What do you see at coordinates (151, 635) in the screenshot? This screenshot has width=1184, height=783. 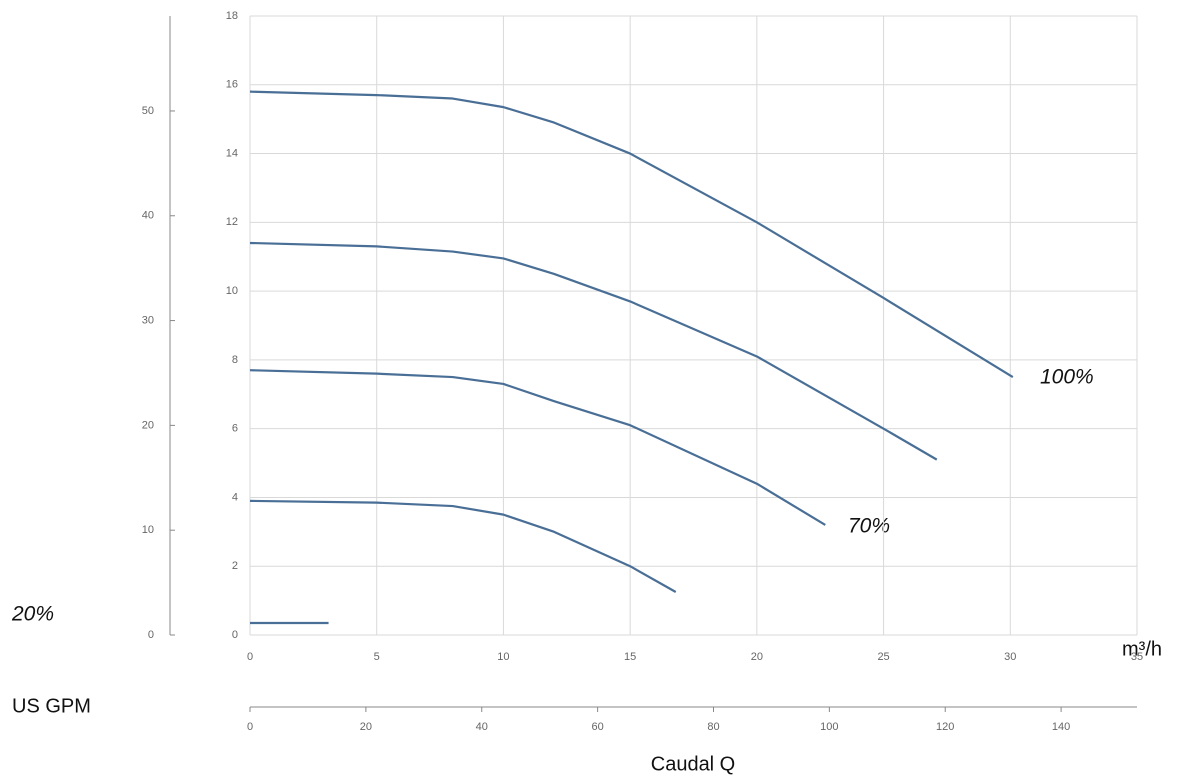 I see `y2-tick-label: 0` at bounding box center [151, 635].